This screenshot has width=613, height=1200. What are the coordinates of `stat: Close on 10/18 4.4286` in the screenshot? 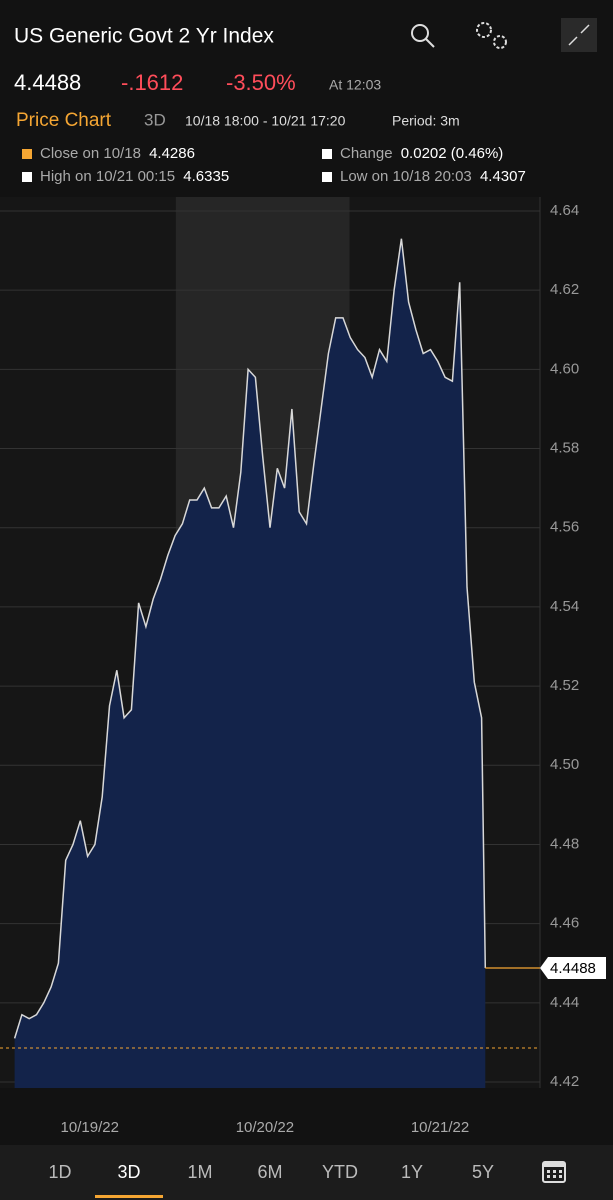 It's located at (117, 153).